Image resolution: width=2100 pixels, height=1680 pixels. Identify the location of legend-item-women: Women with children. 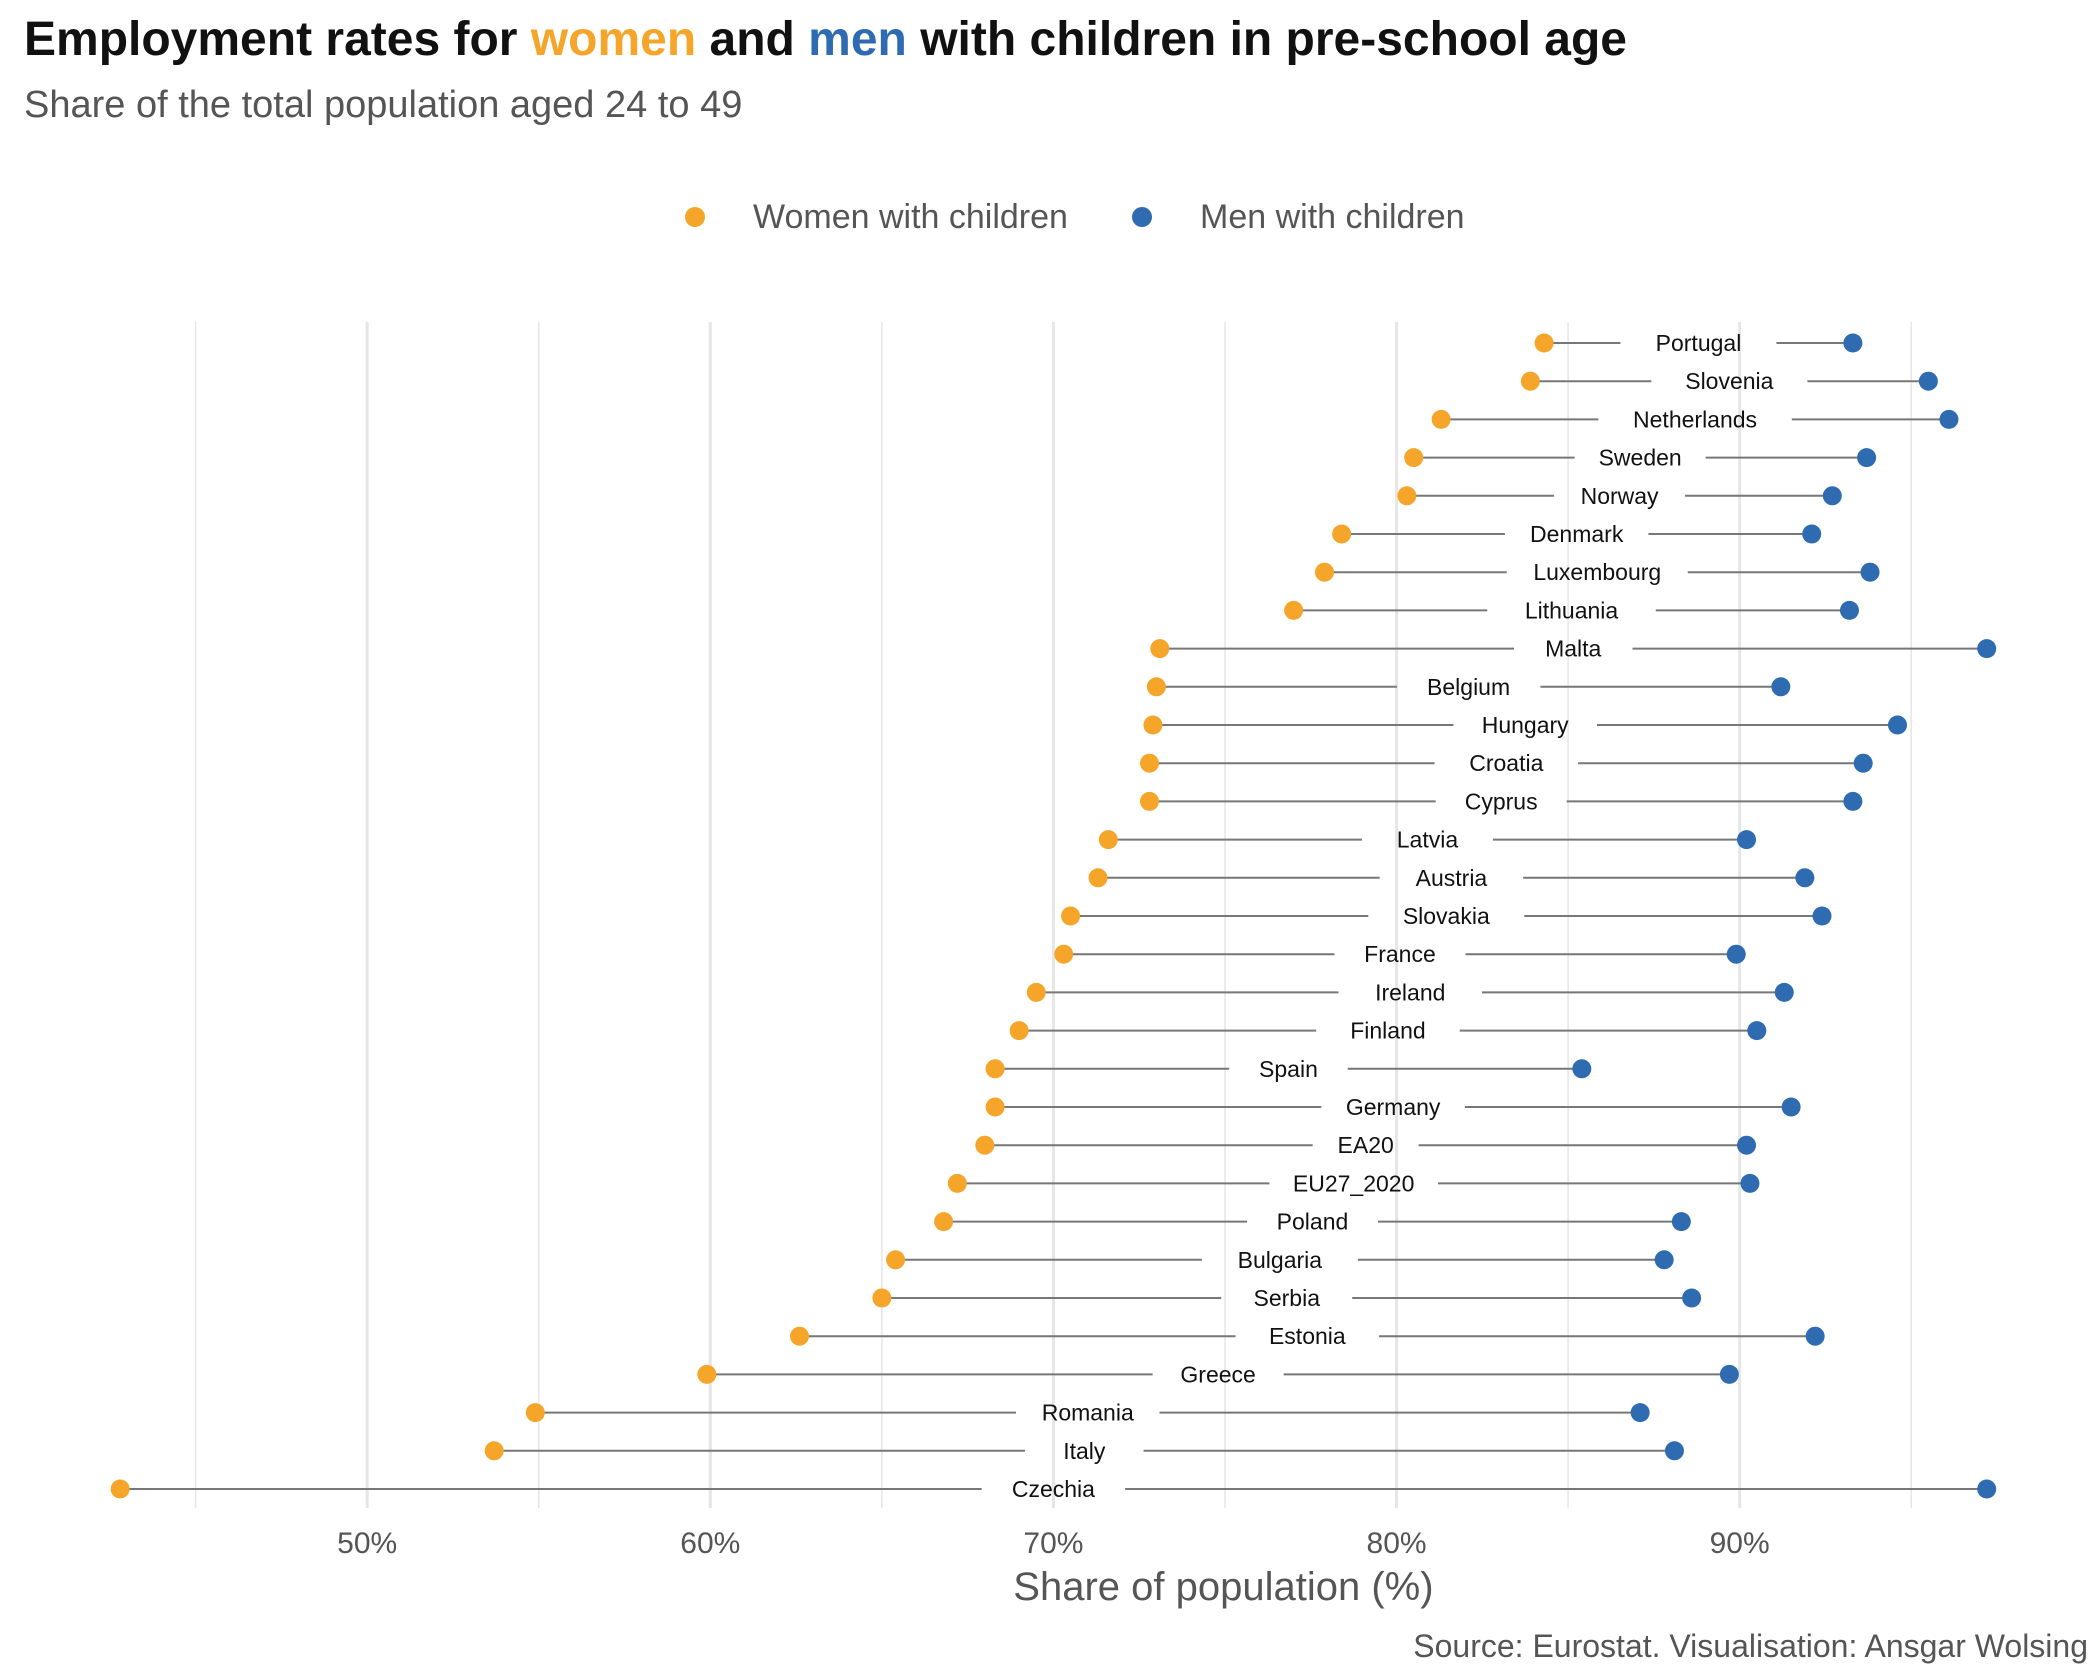
(876, 217).